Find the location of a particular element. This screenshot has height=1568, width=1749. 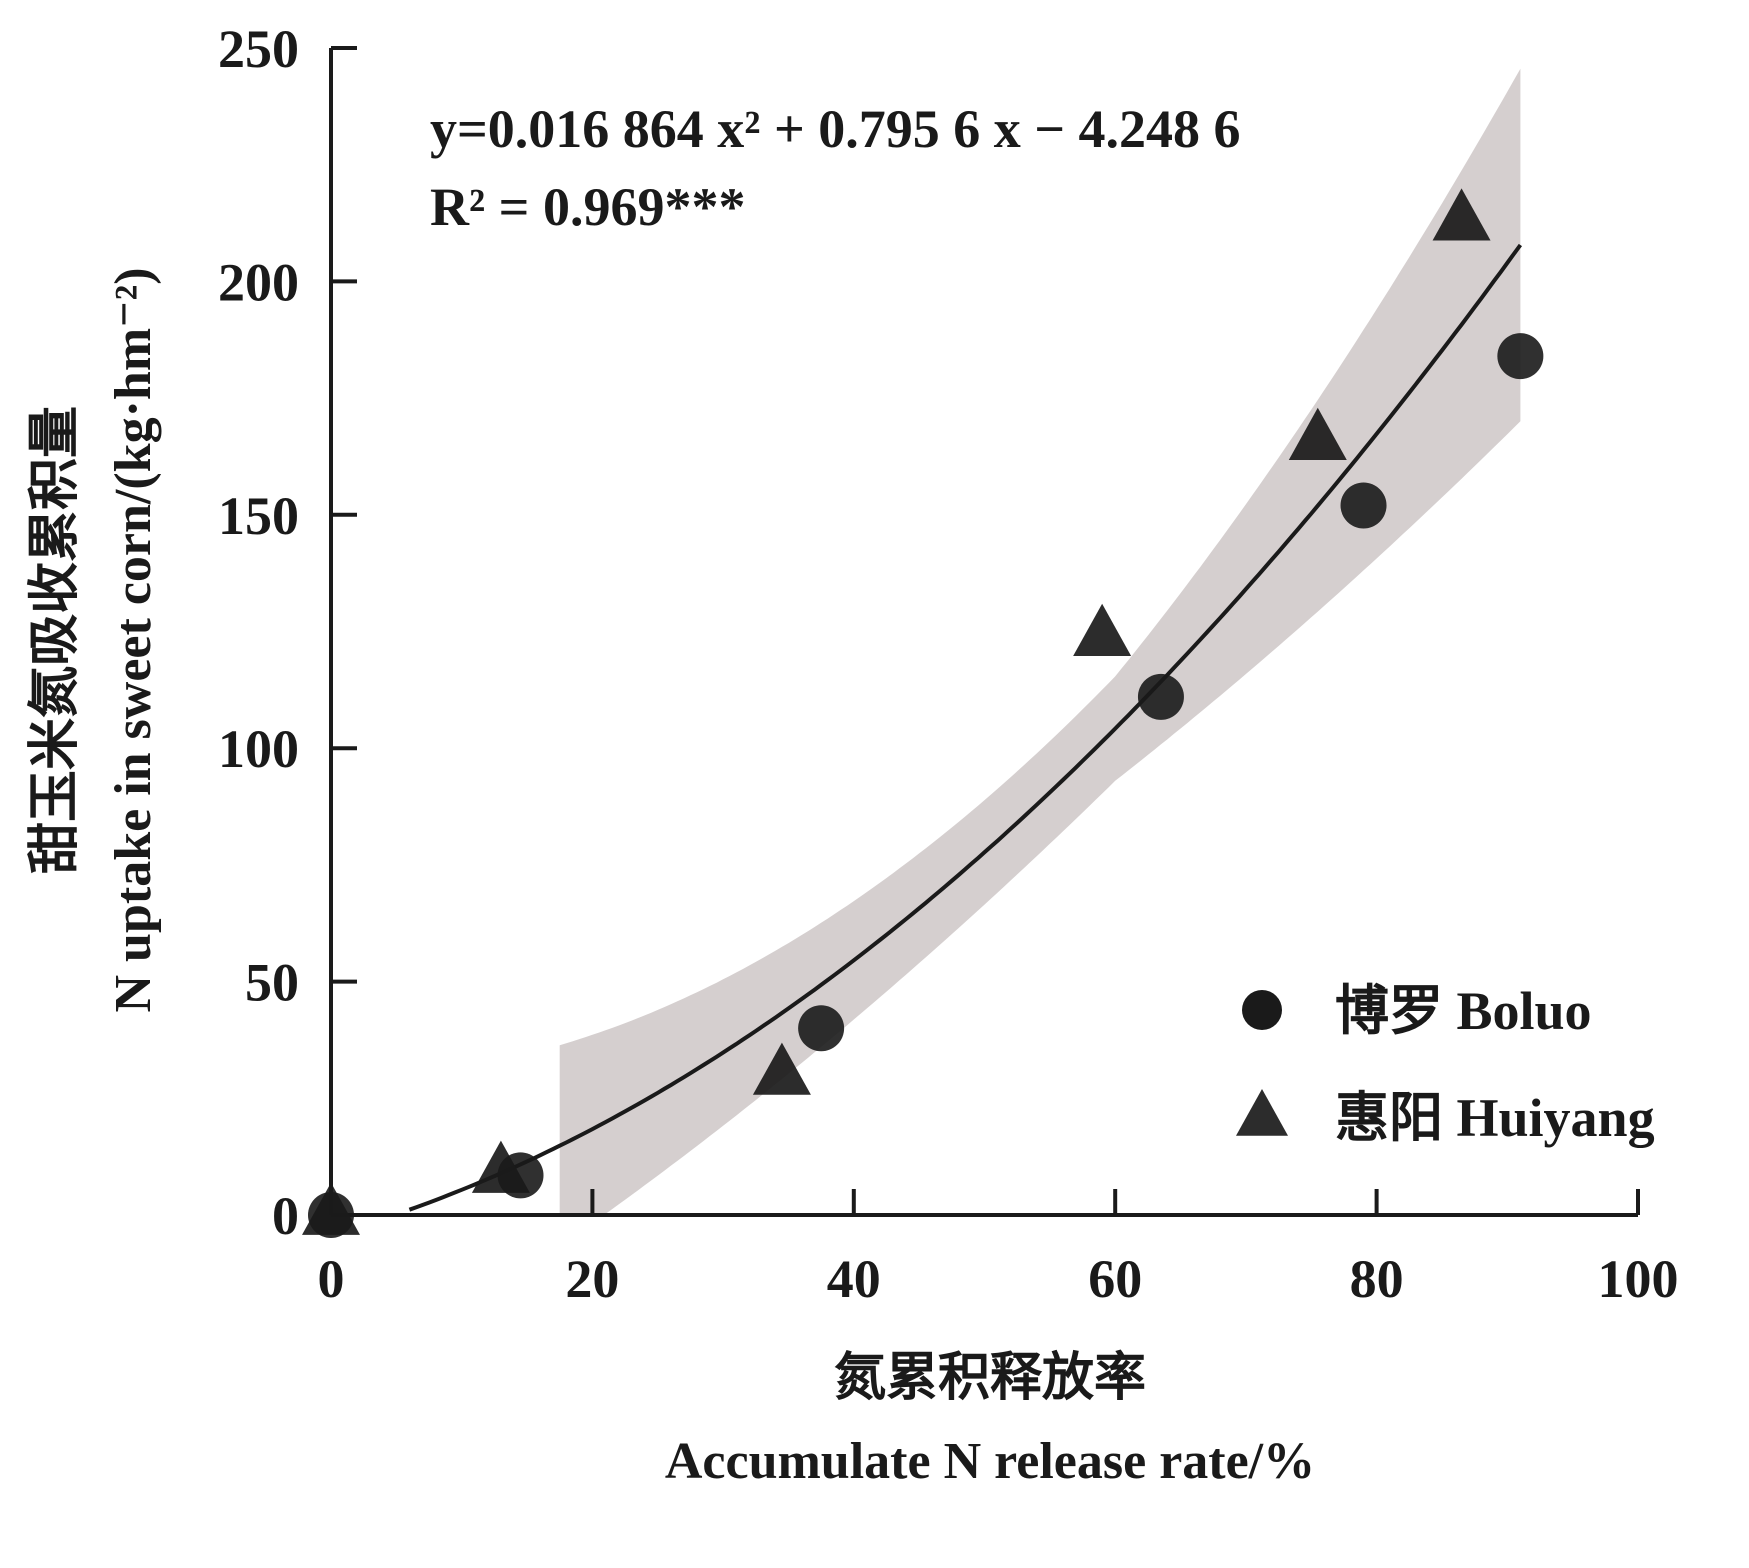

x-tick-label: 80 is located at coordinates (1377, 1279).